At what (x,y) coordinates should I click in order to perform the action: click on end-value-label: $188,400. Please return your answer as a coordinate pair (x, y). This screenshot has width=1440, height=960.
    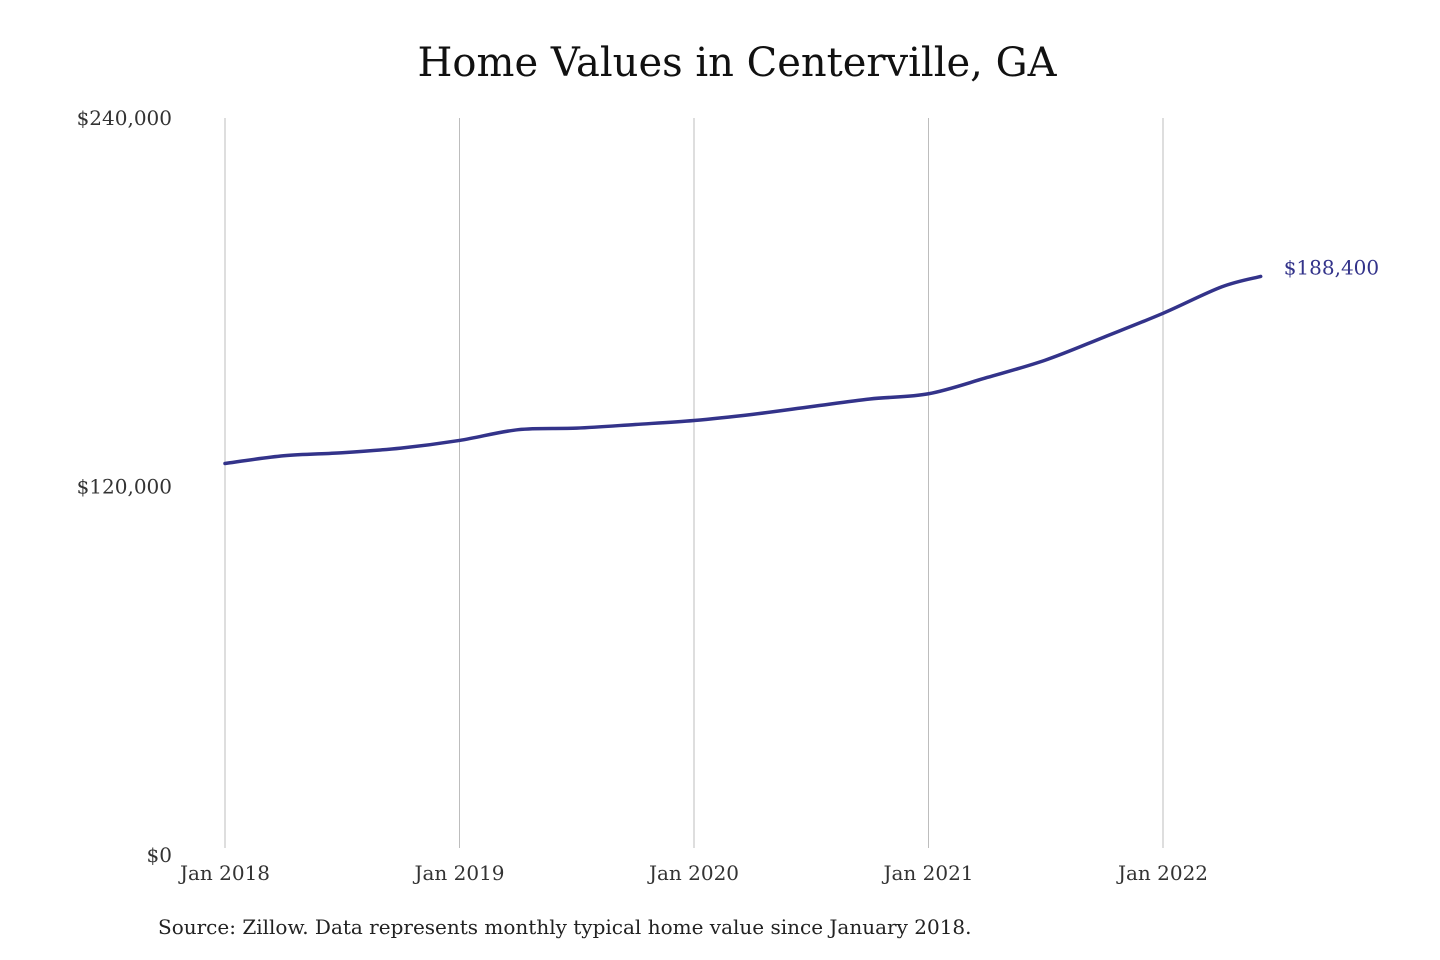
    Looking at the image, I should click on (1331, 267).